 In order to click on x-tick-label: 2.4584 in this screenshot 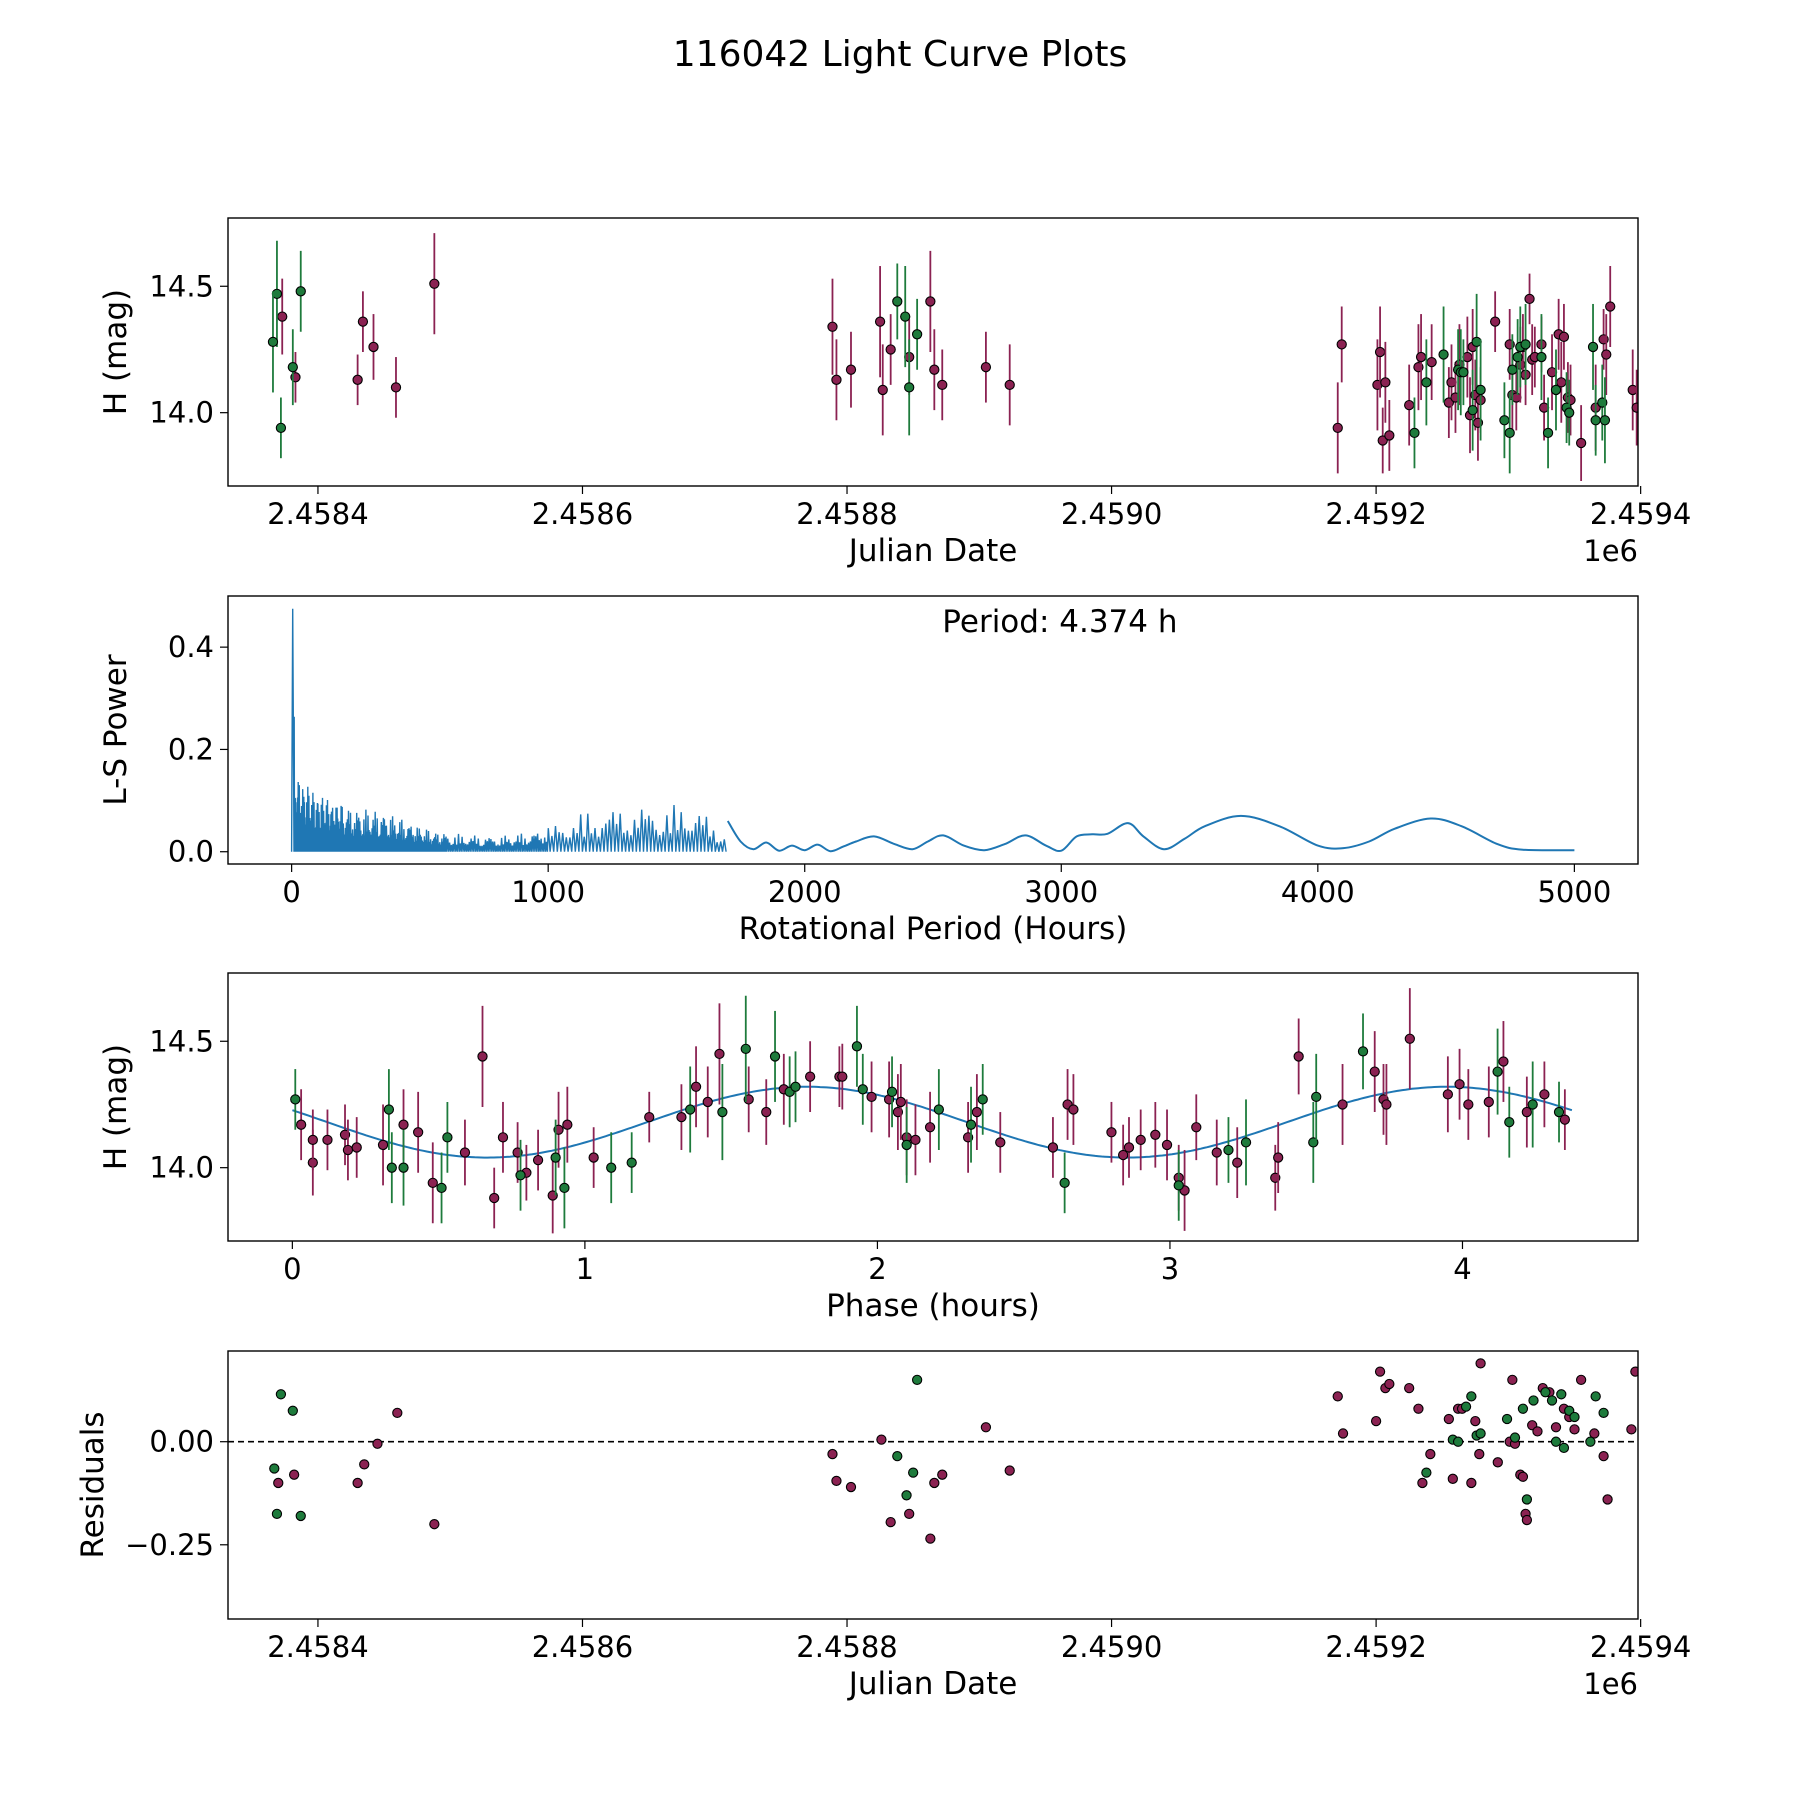, I will do `click(317, 514)`.